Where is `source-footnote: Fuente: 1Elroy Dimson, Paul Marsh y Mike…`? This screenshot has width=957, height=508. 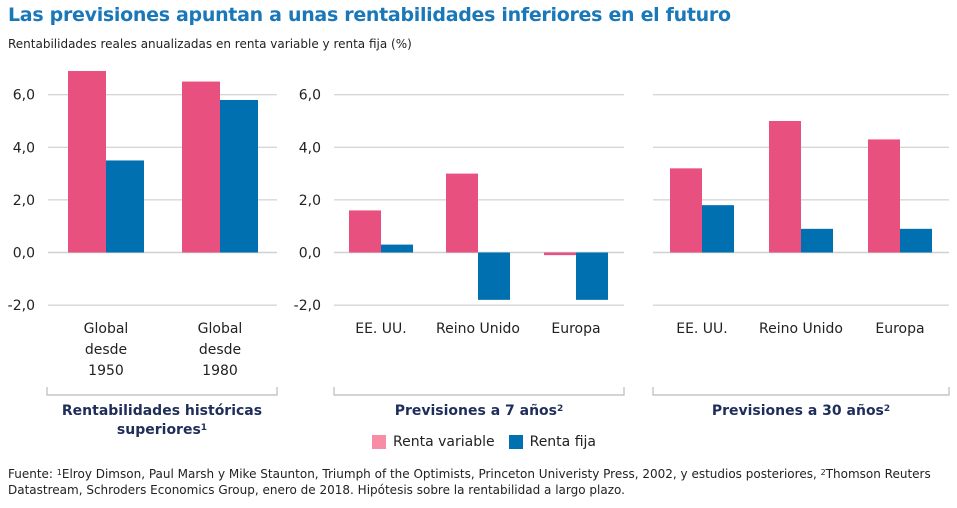 source-footnote: Fuente: 1Elroy Dimson, Paul Marsh y Mike… is located at coordinates (480, 482).